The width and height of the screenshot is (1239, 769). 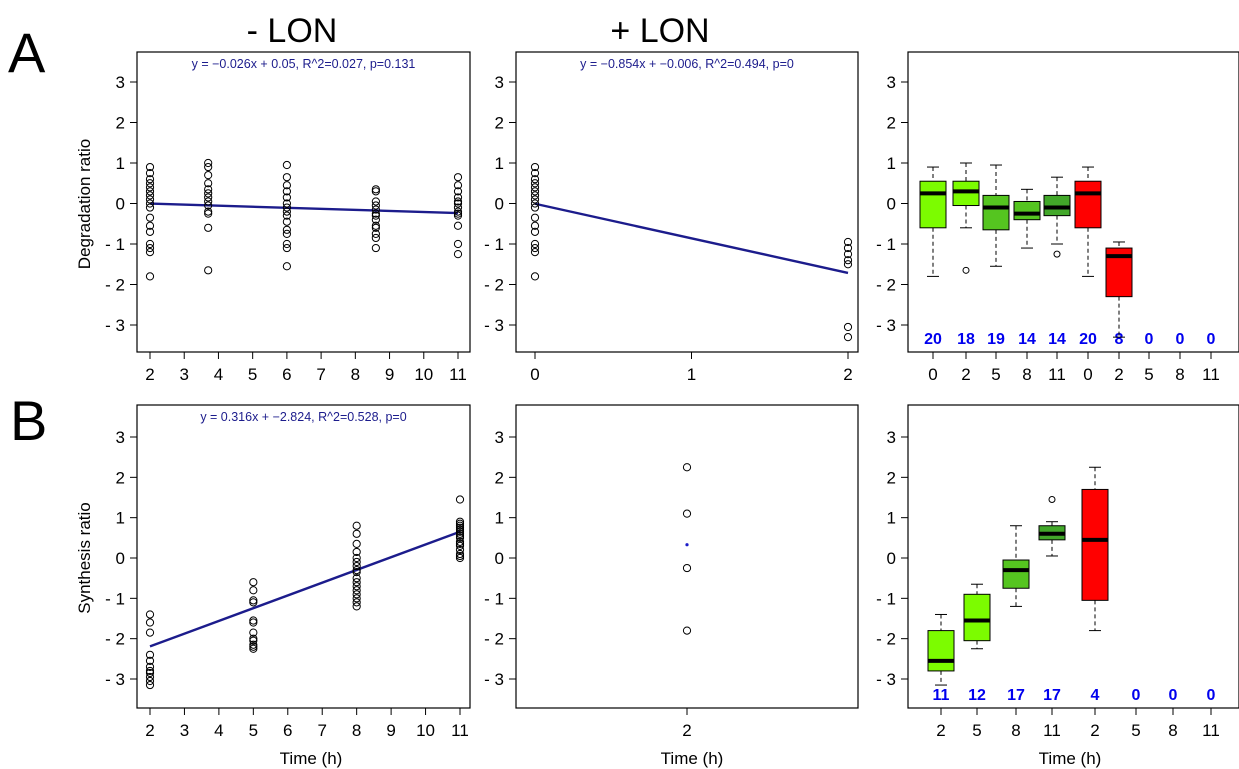 I want to click on sample-count-label: 20, so click(x=1088, y=339).